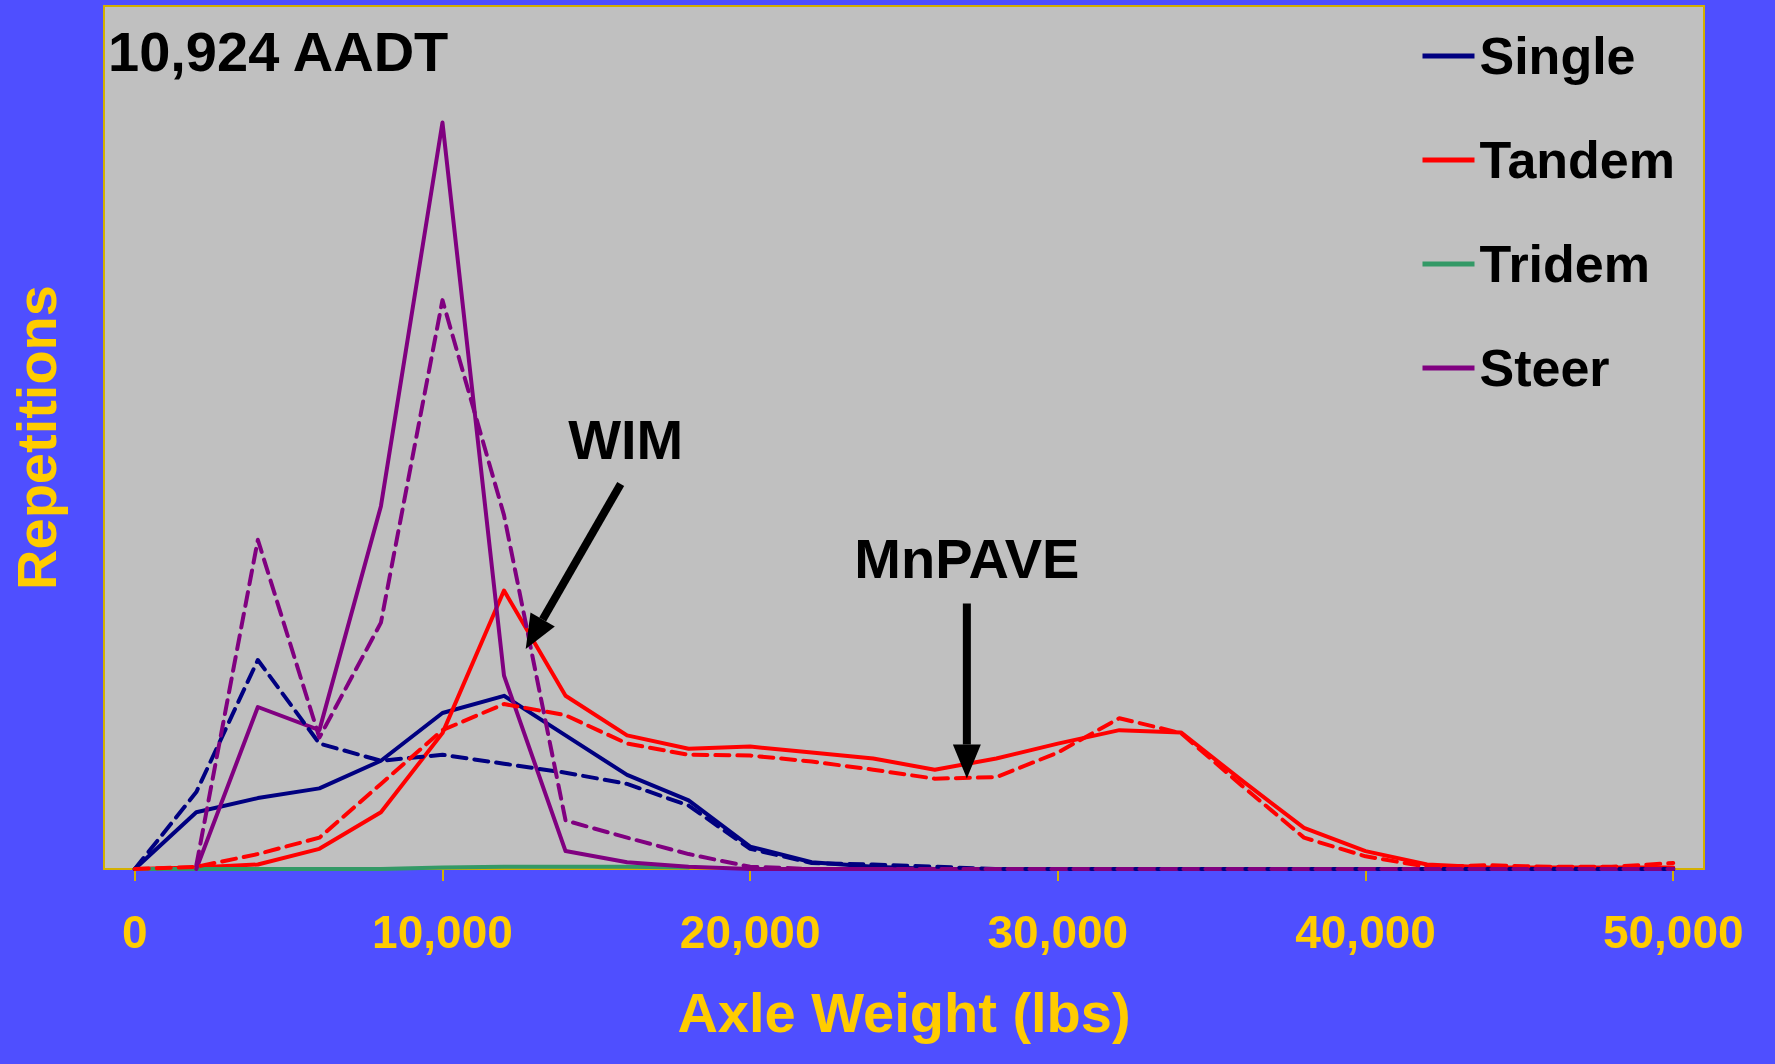 Image resolution: width=1775 pixels, height=1064 pixels. What do you see at coordinates (1544, 368) in the screenshot?
I see `legend-label: Steer` at bounding box center [1544, 368].